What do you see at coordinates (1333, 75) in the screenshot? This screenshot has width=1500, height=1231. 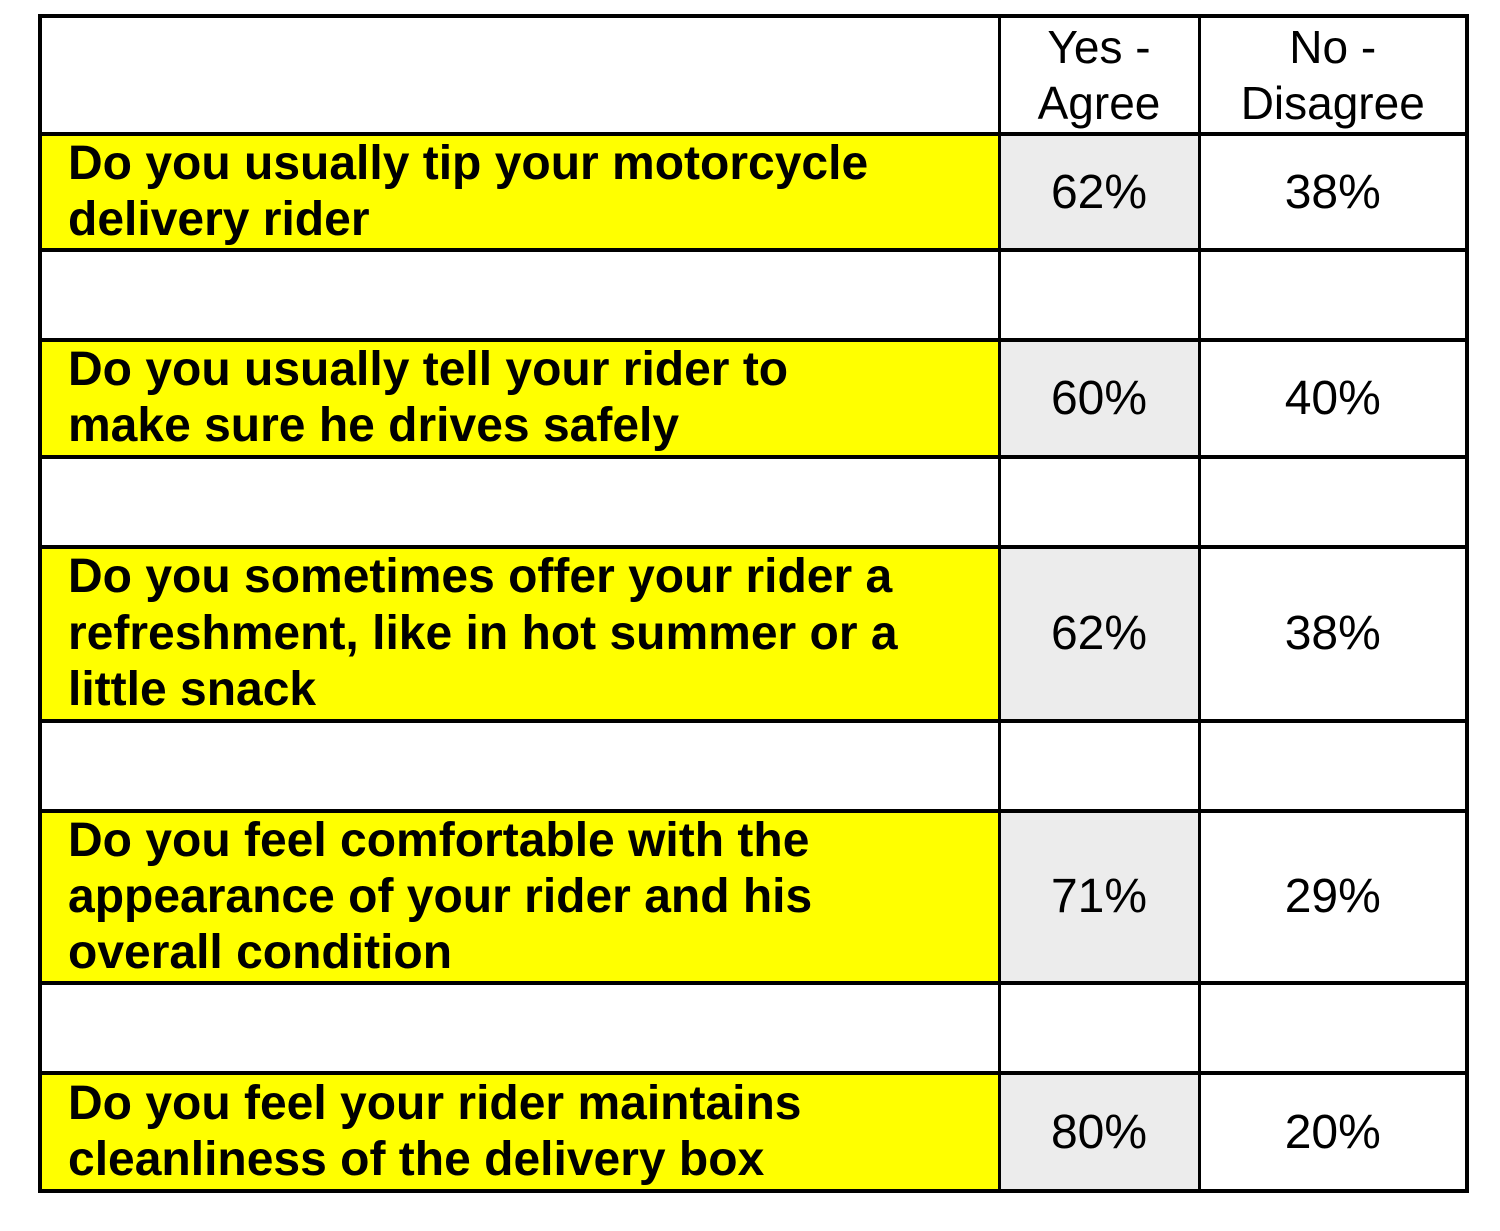 I see `header-no-disagree-cell: No - Disagree` at bounding box center [1333, 75].